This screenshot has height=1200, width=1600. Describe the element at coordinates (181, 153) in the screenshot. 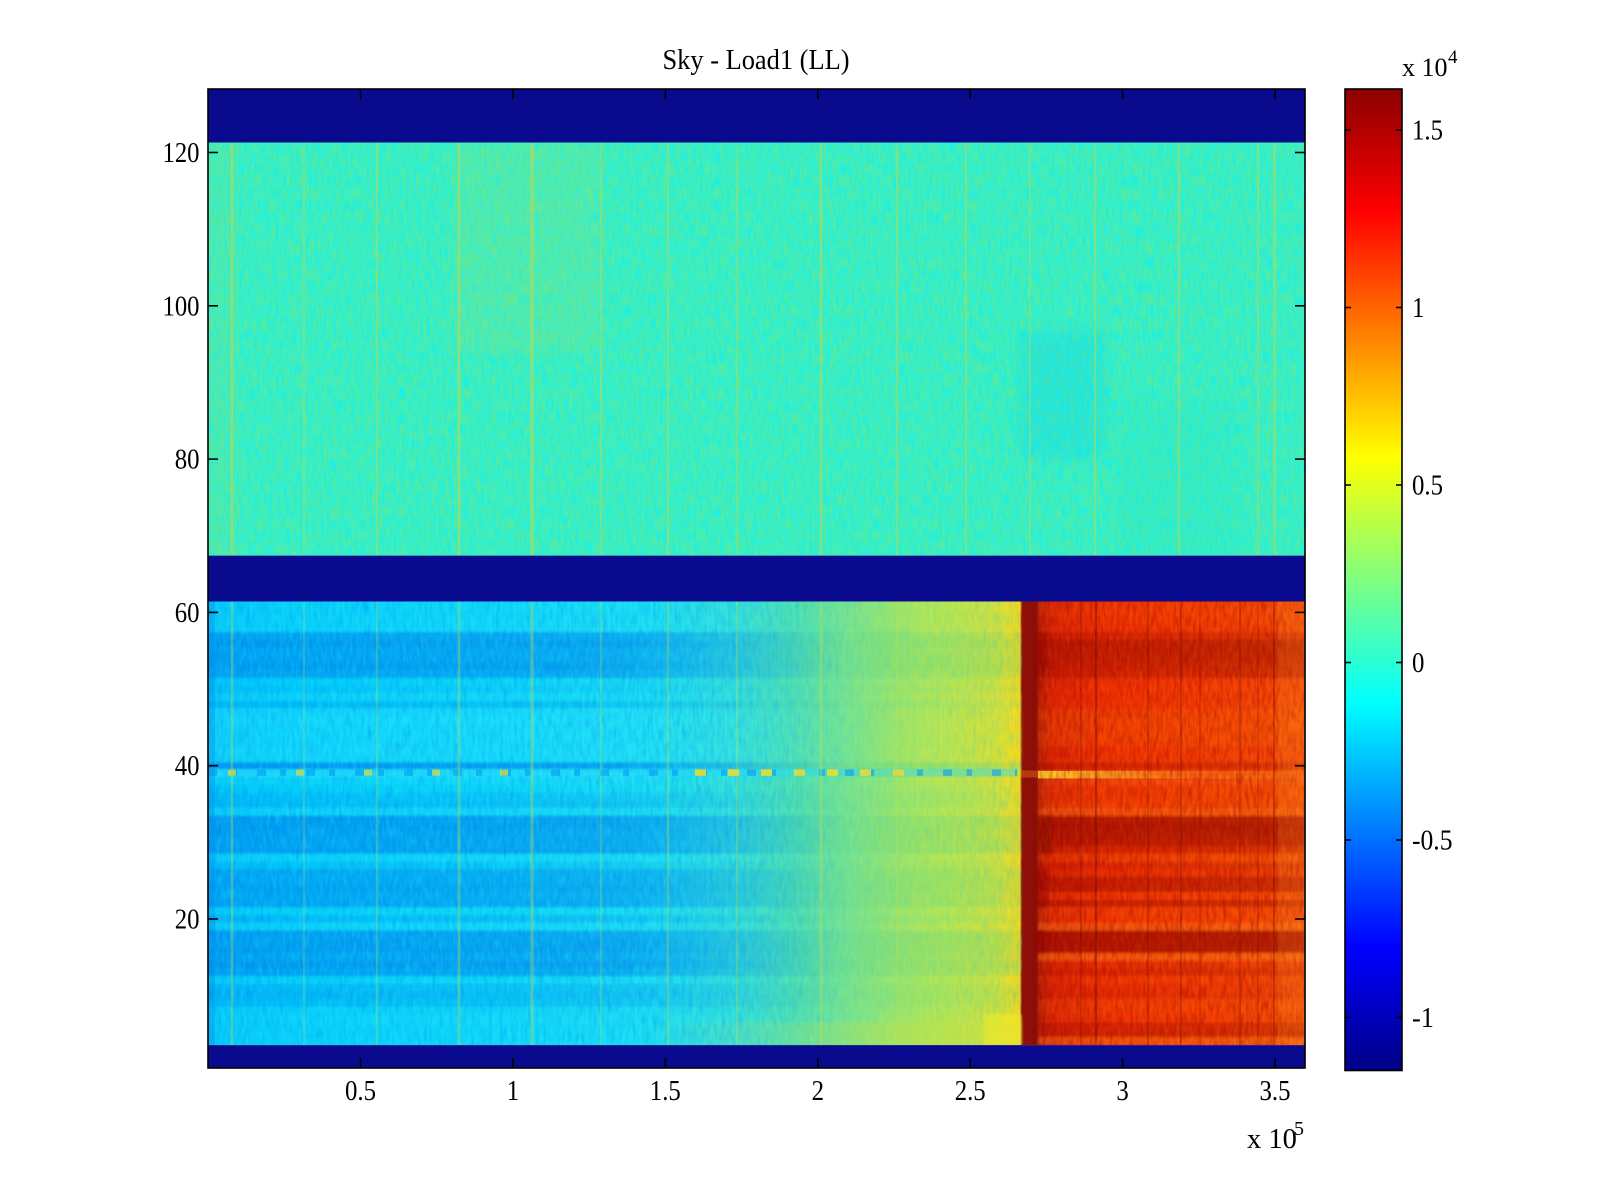

I see `svg-text: 120` at that location.